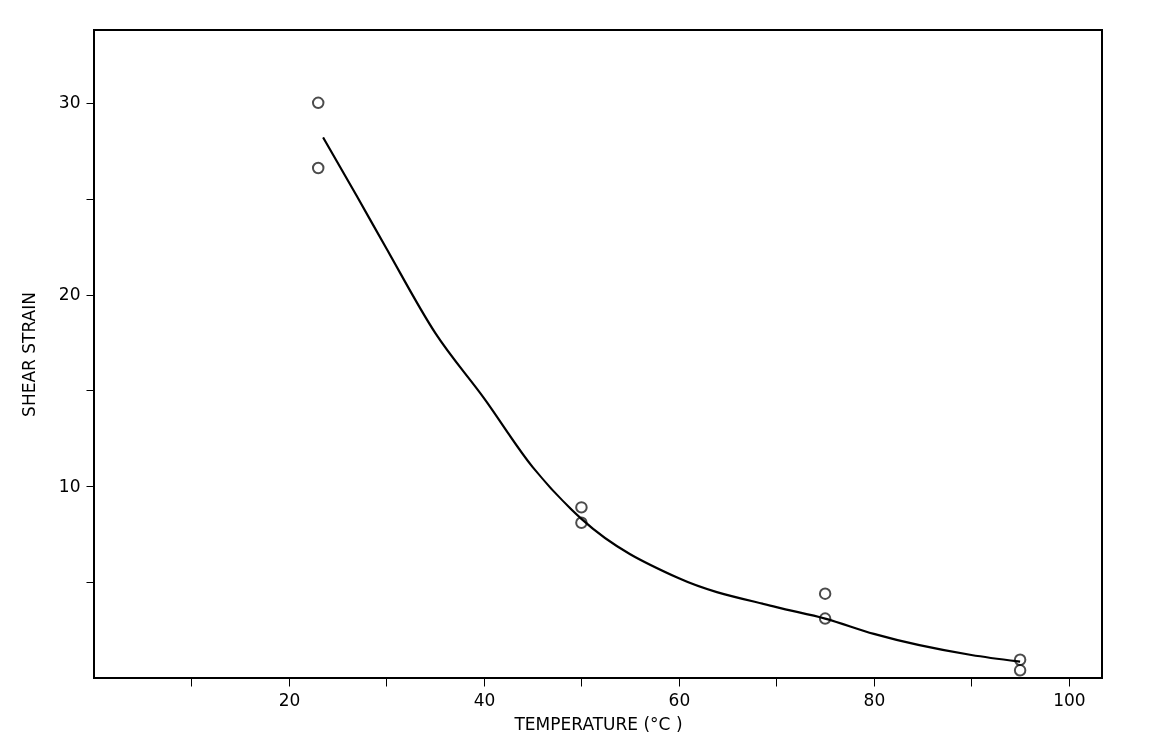 This screenshot has height=754, width=1153. Describe the element at coordinates (874, 699) in the screenshot. I see `x-tick-label: 80` at that location.